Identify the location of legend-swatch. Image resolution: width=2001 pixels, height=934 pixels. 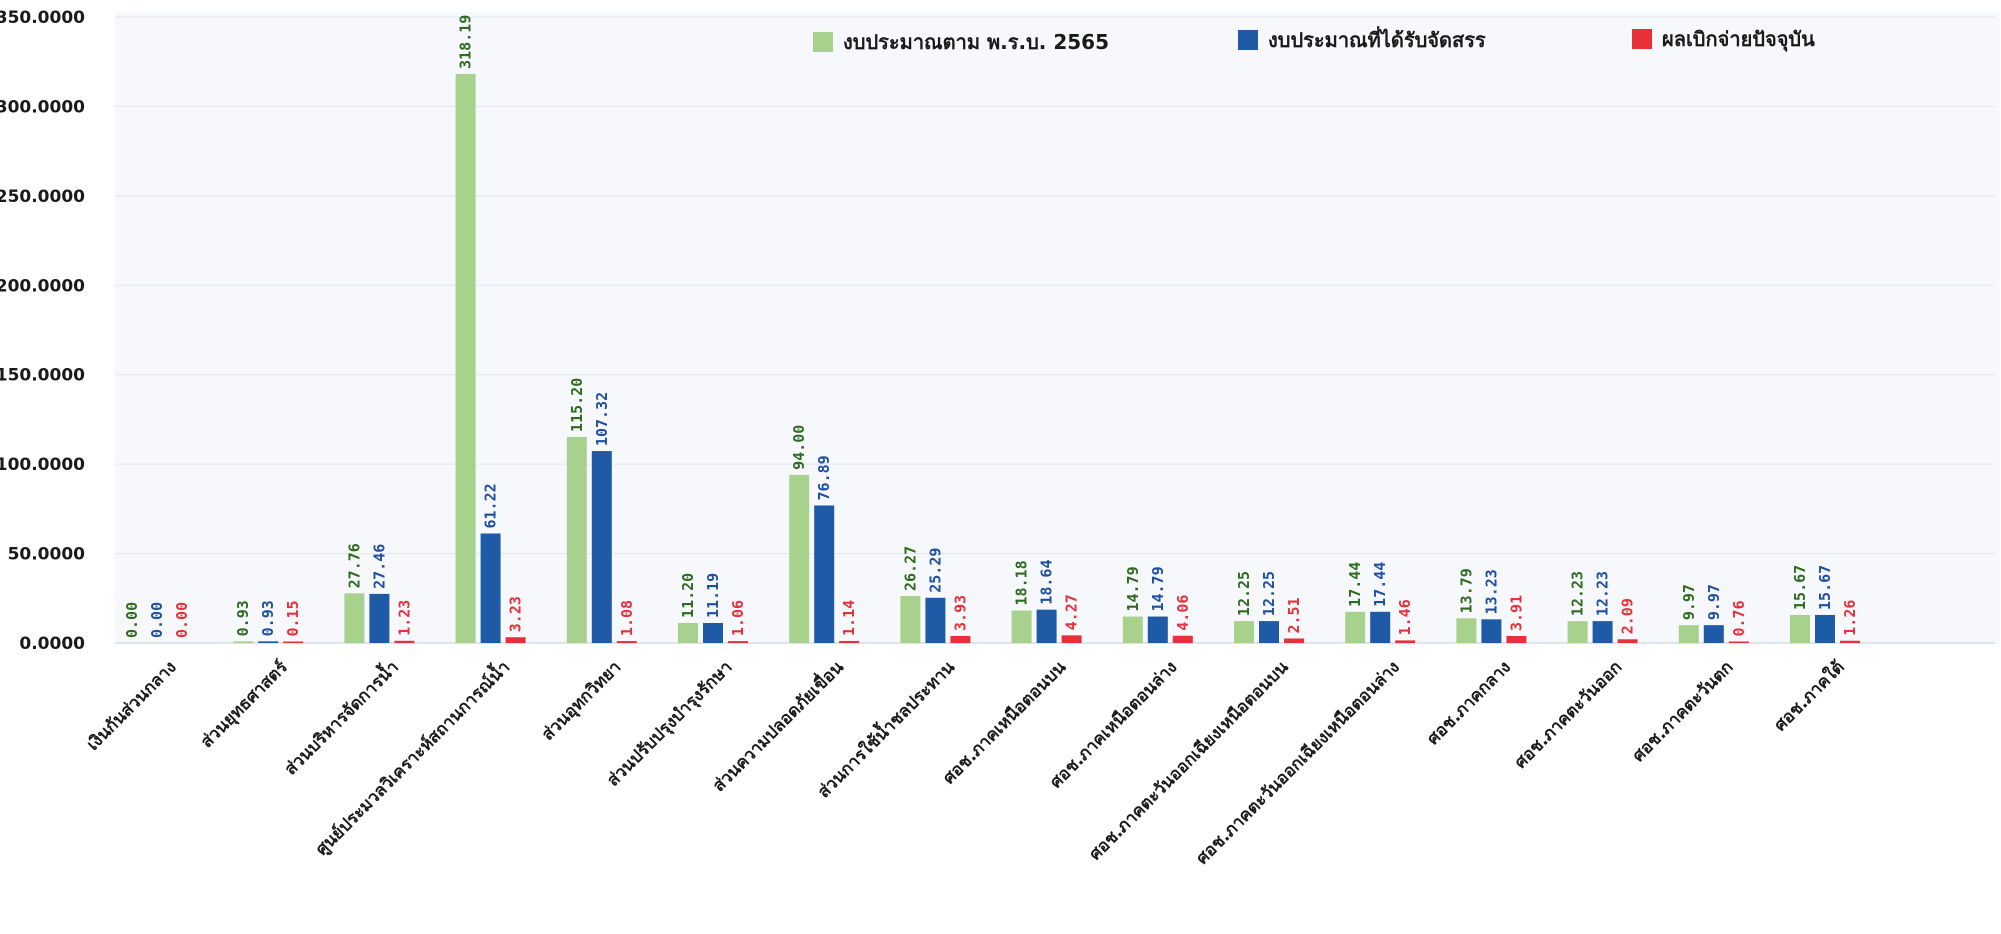
(1248, 40).